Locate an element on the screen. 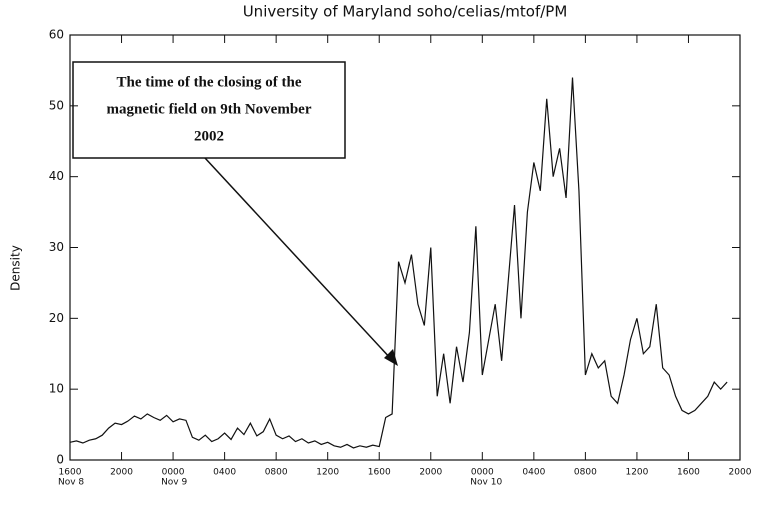  y-tick-label: 30 is located at coordinates (56, 247).